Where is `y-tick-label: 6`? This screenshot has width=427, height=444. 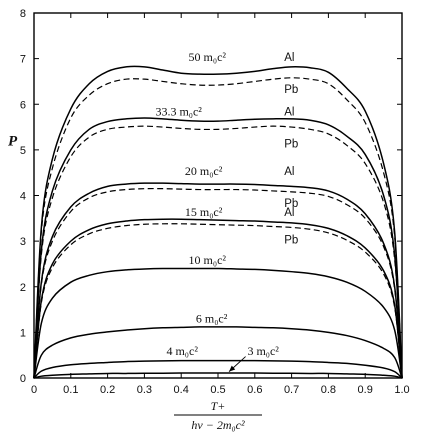
y-tick-label: 6 is located at coordinates (23, 105).